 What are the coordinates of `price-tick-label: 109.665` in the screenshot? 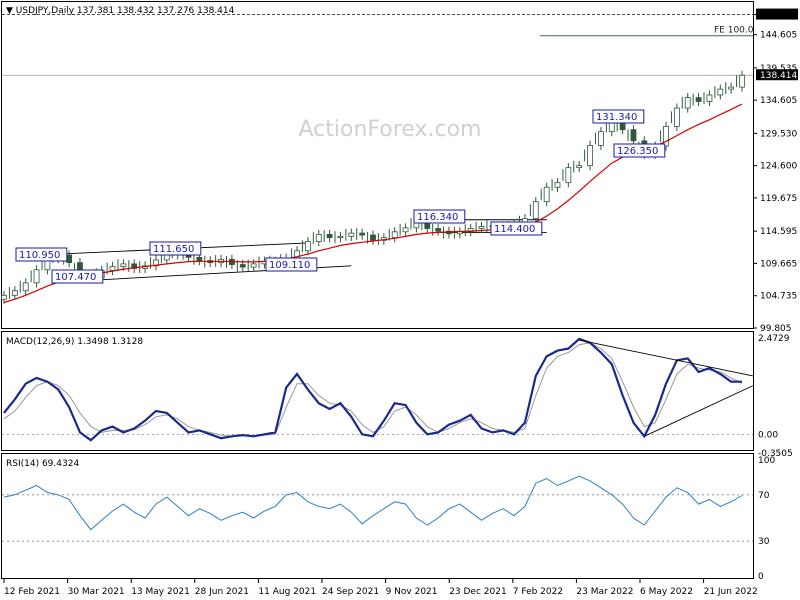 It's located at (778, 264).